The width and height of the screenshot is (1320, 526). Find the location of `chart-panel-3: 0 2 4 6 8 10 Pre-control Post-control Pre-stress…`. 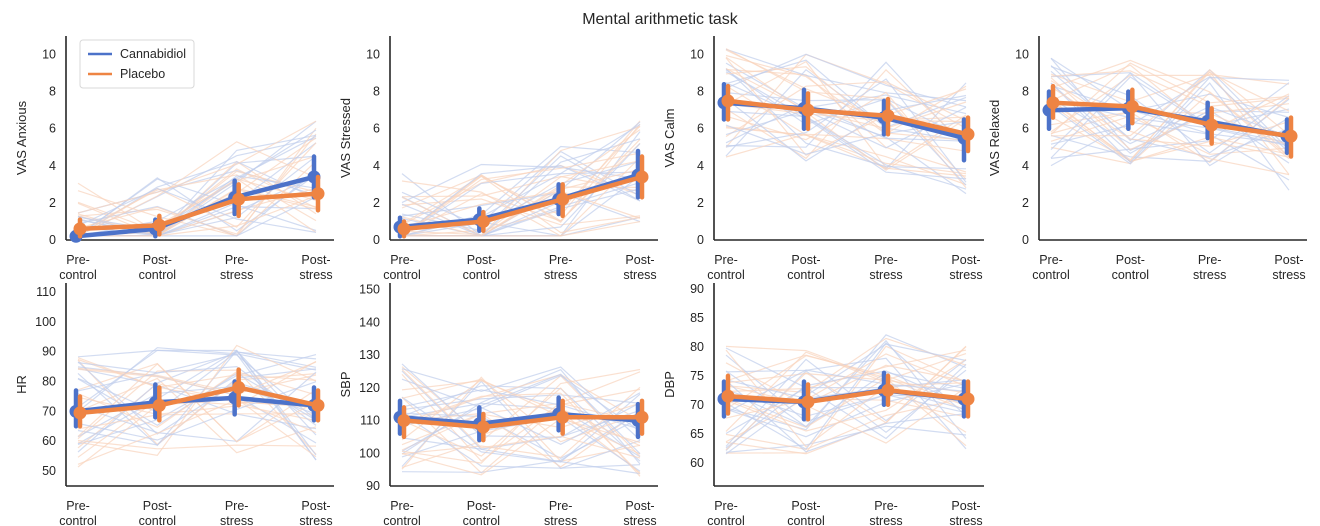

chart-panel-3: 0 2 4 6 8 10 Pre-control Post-control Pre-stress… is located at coordinates (823, 159).